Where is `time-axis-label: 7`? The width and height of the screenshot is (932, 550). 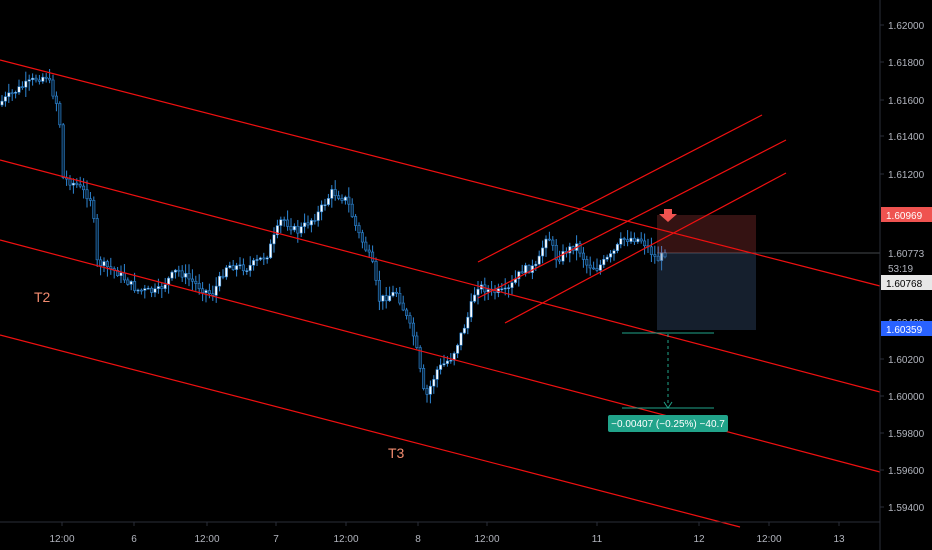 time-axis-label: 7 is located at coordinates (276, 539).